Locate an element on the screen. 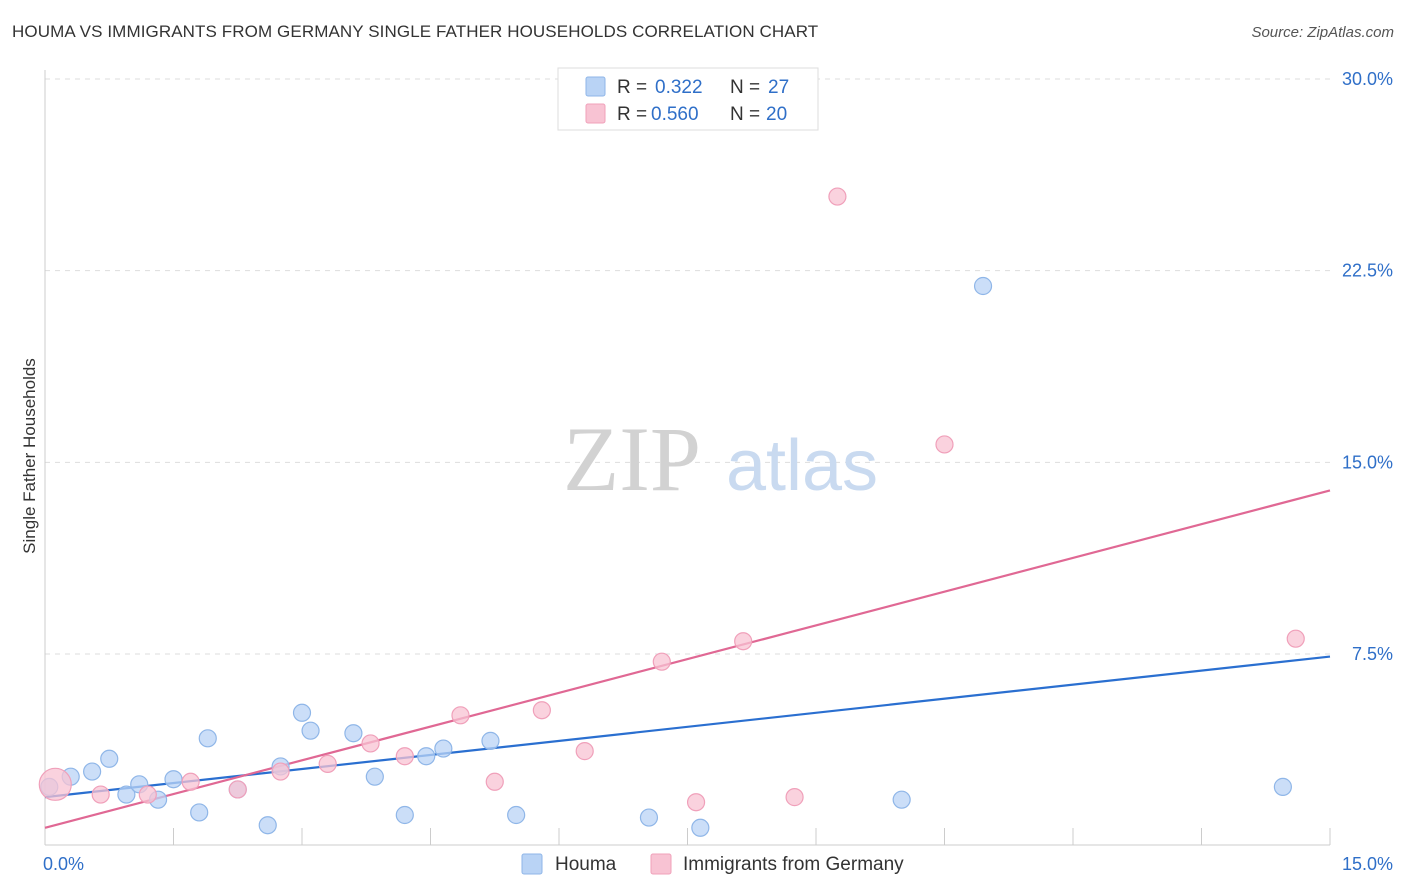 The height and width of the screenshot is (892, 1406). stats-n-label-germany: N = is located at coordinates (745, 114).